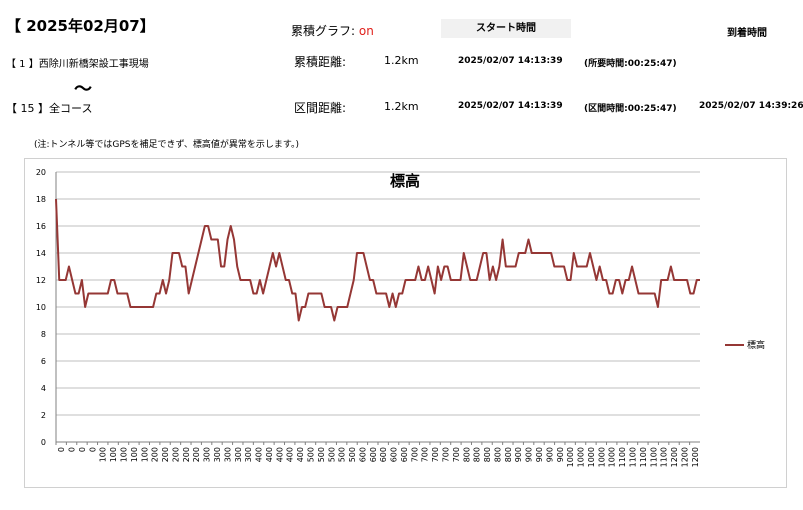 The image size is (803, 510). I want to click on y-tick-label: 8, so click(43, 334).